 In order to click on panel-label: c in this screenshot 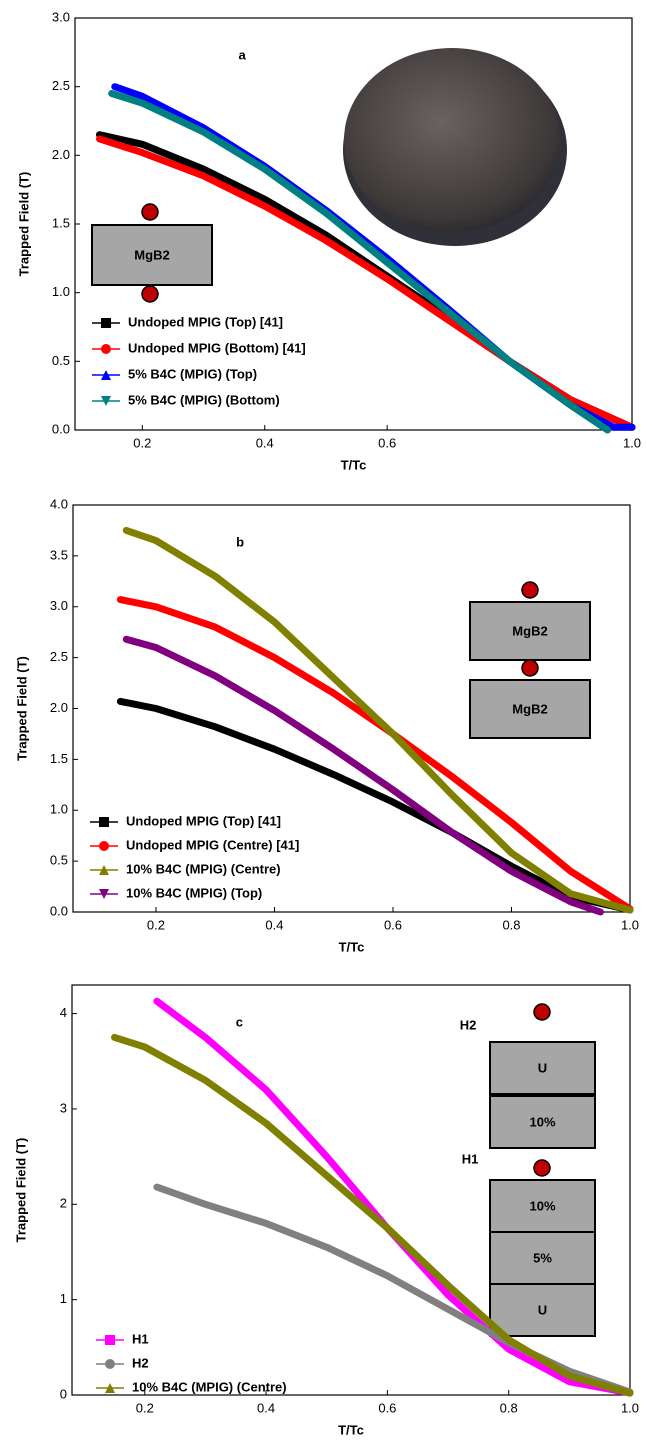, I will do `click(239, 1021)`.